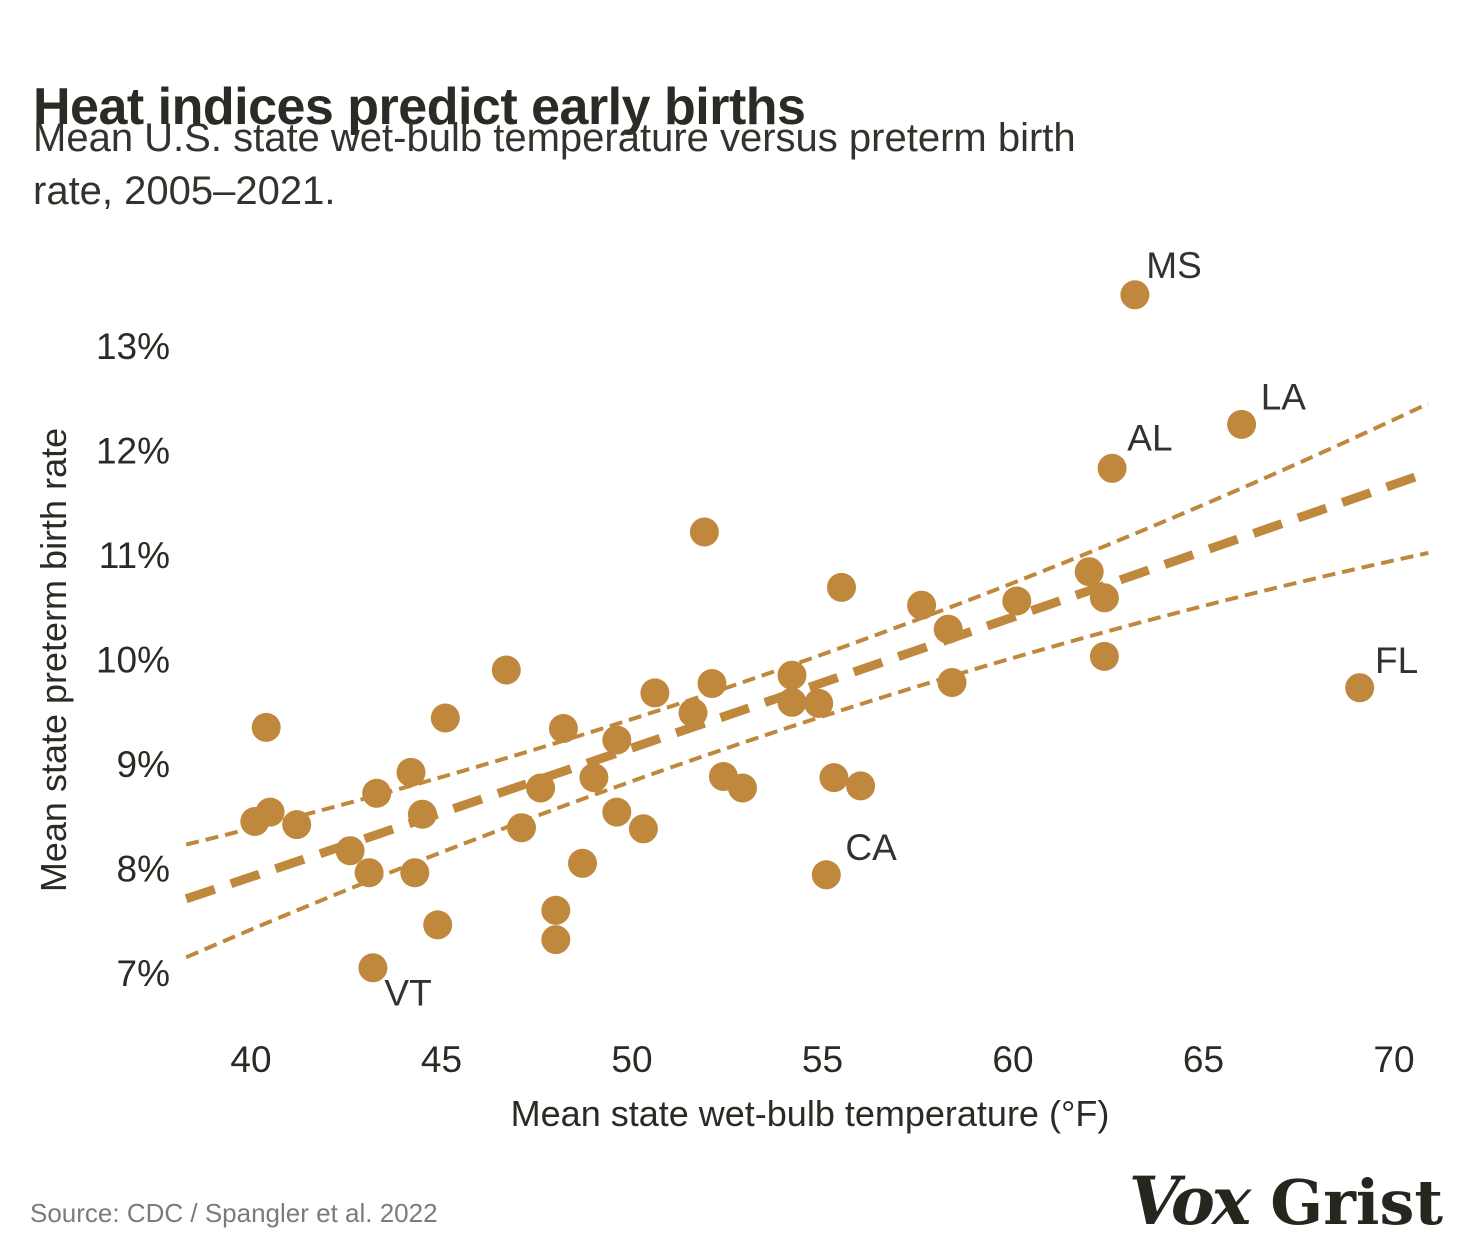  What do you see at coordinates (826, 875) in the screenshot?
I see `data-point-ca` at bounding box center [826, 875].